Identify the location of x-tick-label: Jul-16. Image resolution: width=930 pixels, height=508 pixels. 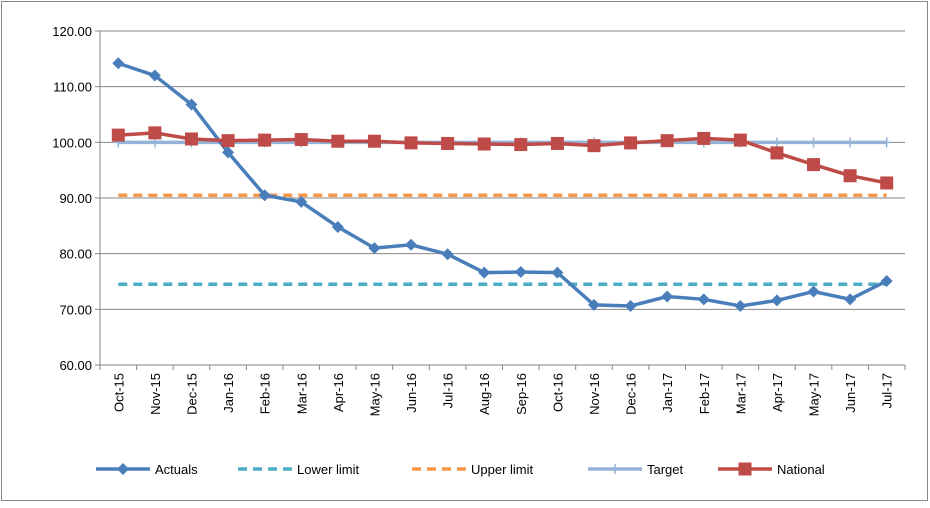
(448, 390).